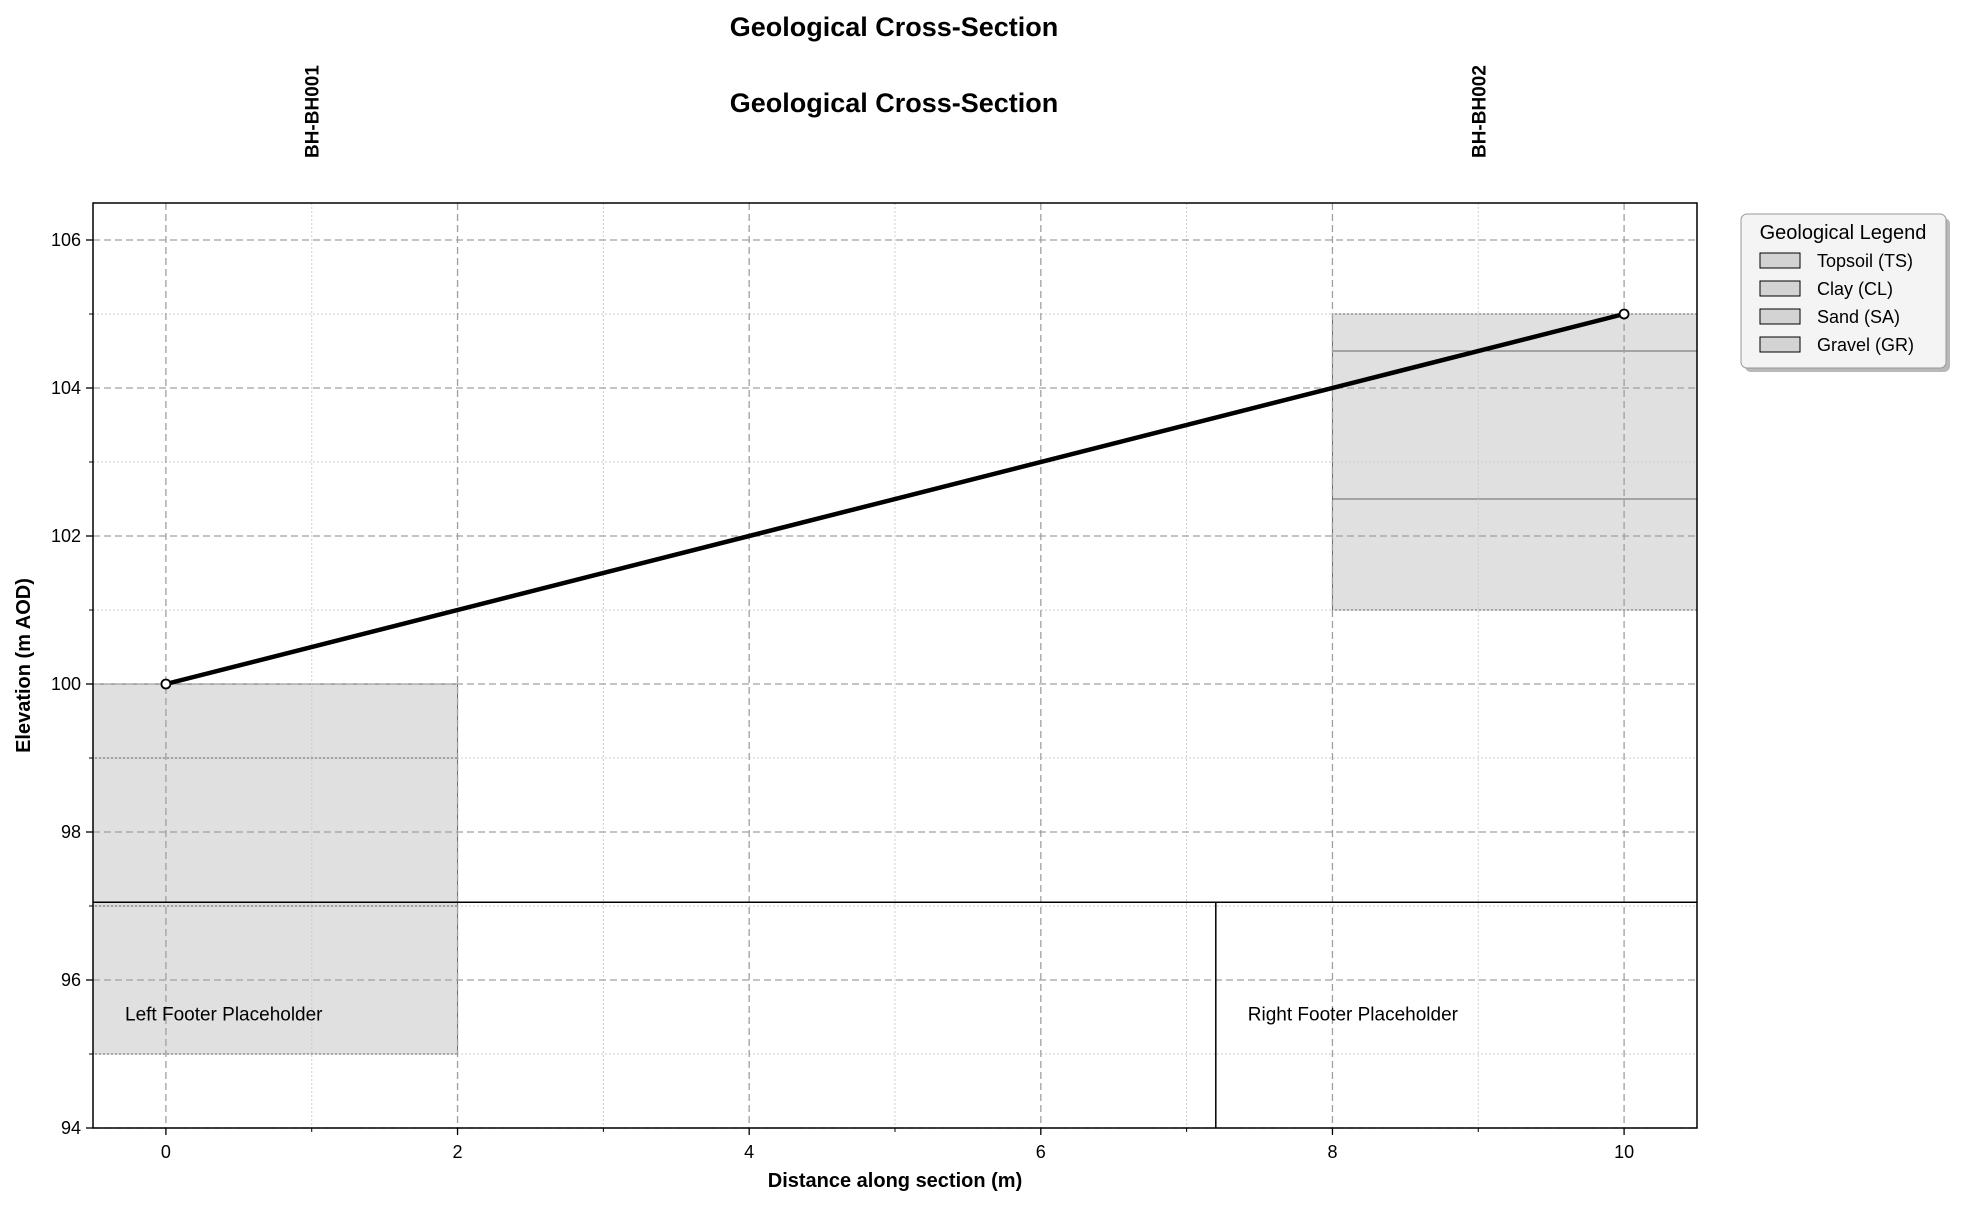  What do you see at coordinates (1855, 289) in the screenshot?
I see `legend-label-2: Clay (CL)` at bounding box center [1855, 289].